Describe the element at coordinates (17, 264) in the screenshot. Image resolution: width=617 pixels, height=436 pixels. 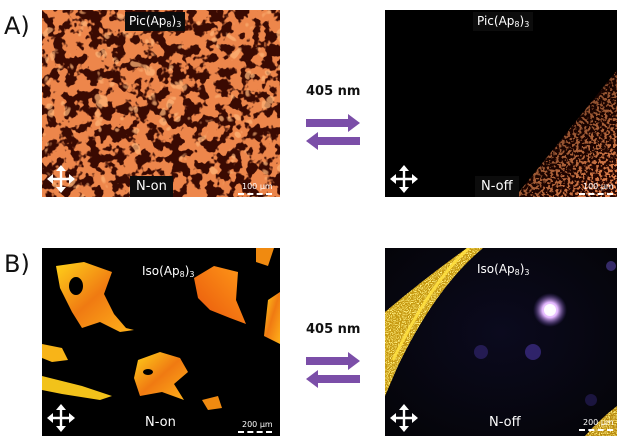
I see `panel-b-label: B)` at that location.